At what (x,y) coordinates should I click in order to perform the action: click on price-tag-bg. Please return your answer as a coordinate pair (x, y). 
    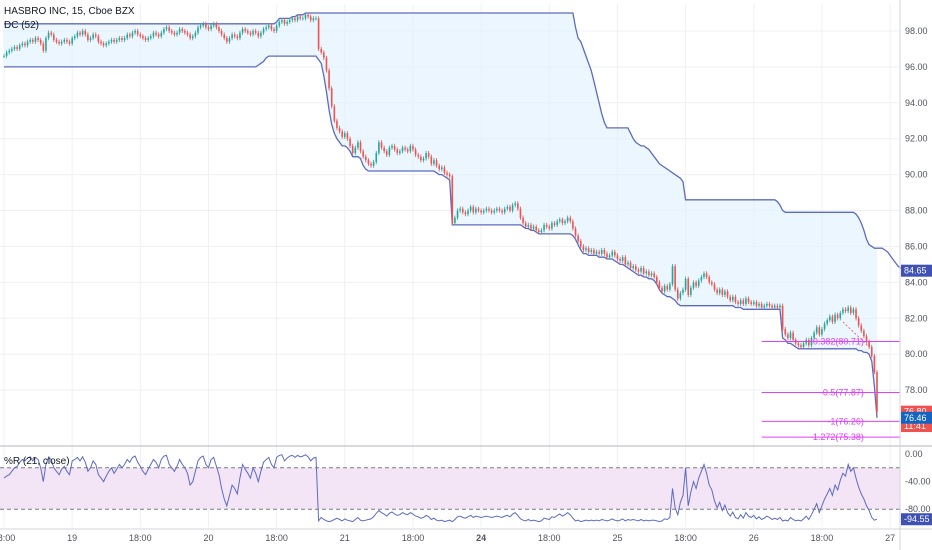
    Looking at the image, I should click on (916, 417).